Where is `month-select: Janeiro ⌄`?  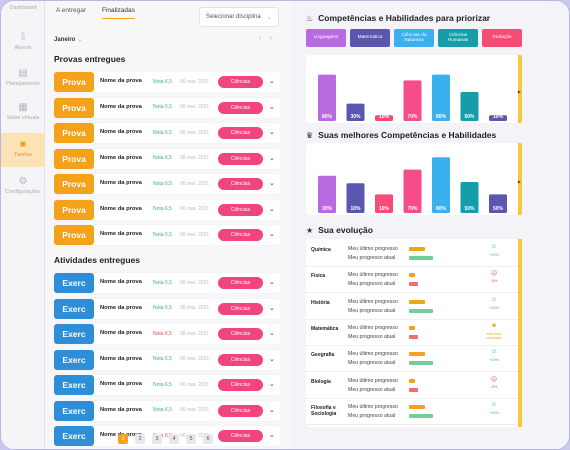
month-select: Janeiro ⌄ is located at coordinates (68, 39).